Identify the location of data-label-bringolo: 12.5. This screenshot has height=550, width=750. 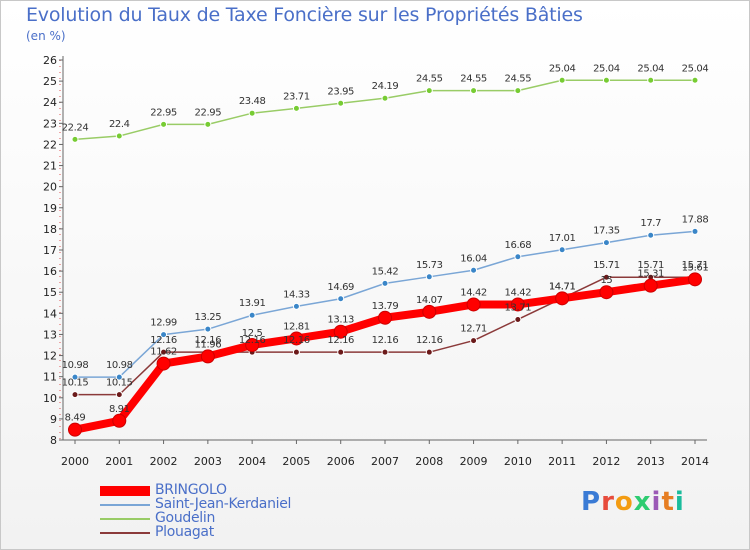
(252, 333).